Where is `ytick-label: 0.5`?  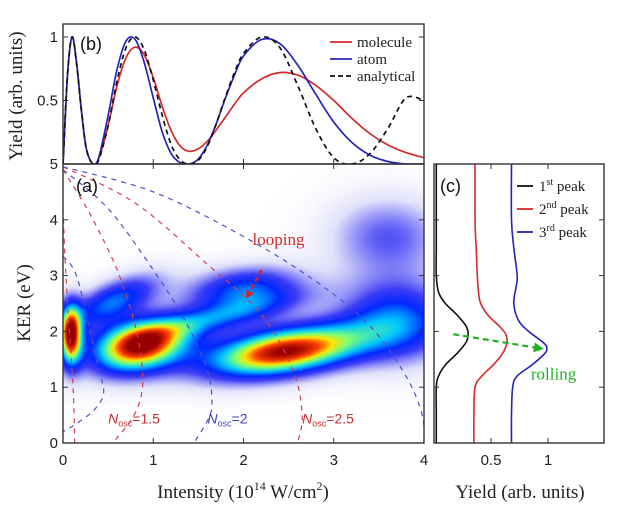 ytick-label: 0.5 is located at coordinates (47, 101).